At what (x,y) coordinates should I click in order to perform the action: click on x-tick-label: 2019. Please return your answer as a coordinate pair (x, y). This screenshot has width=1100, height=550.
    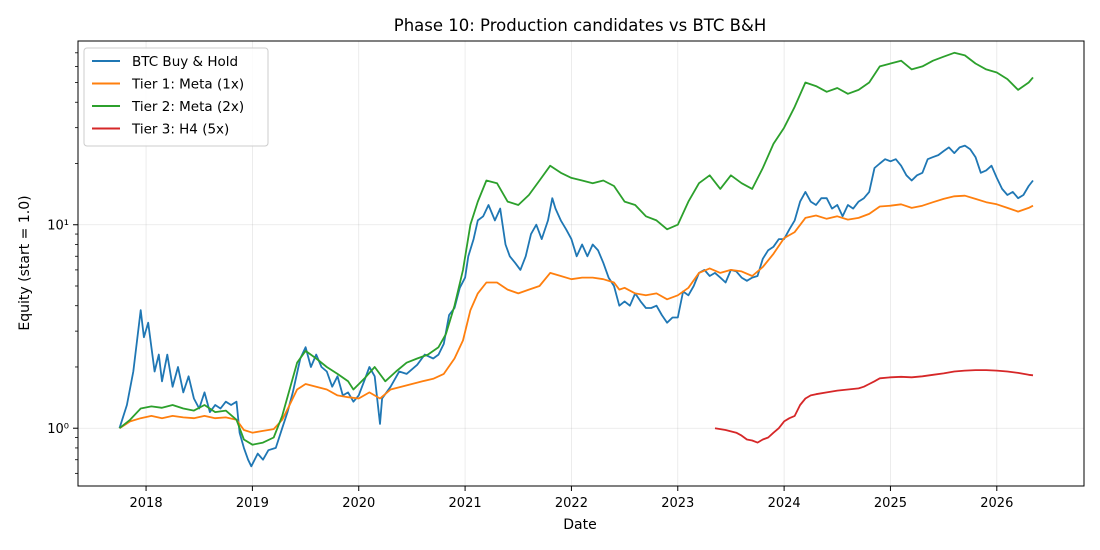
    Looking at the image, I should click on (252, 503).